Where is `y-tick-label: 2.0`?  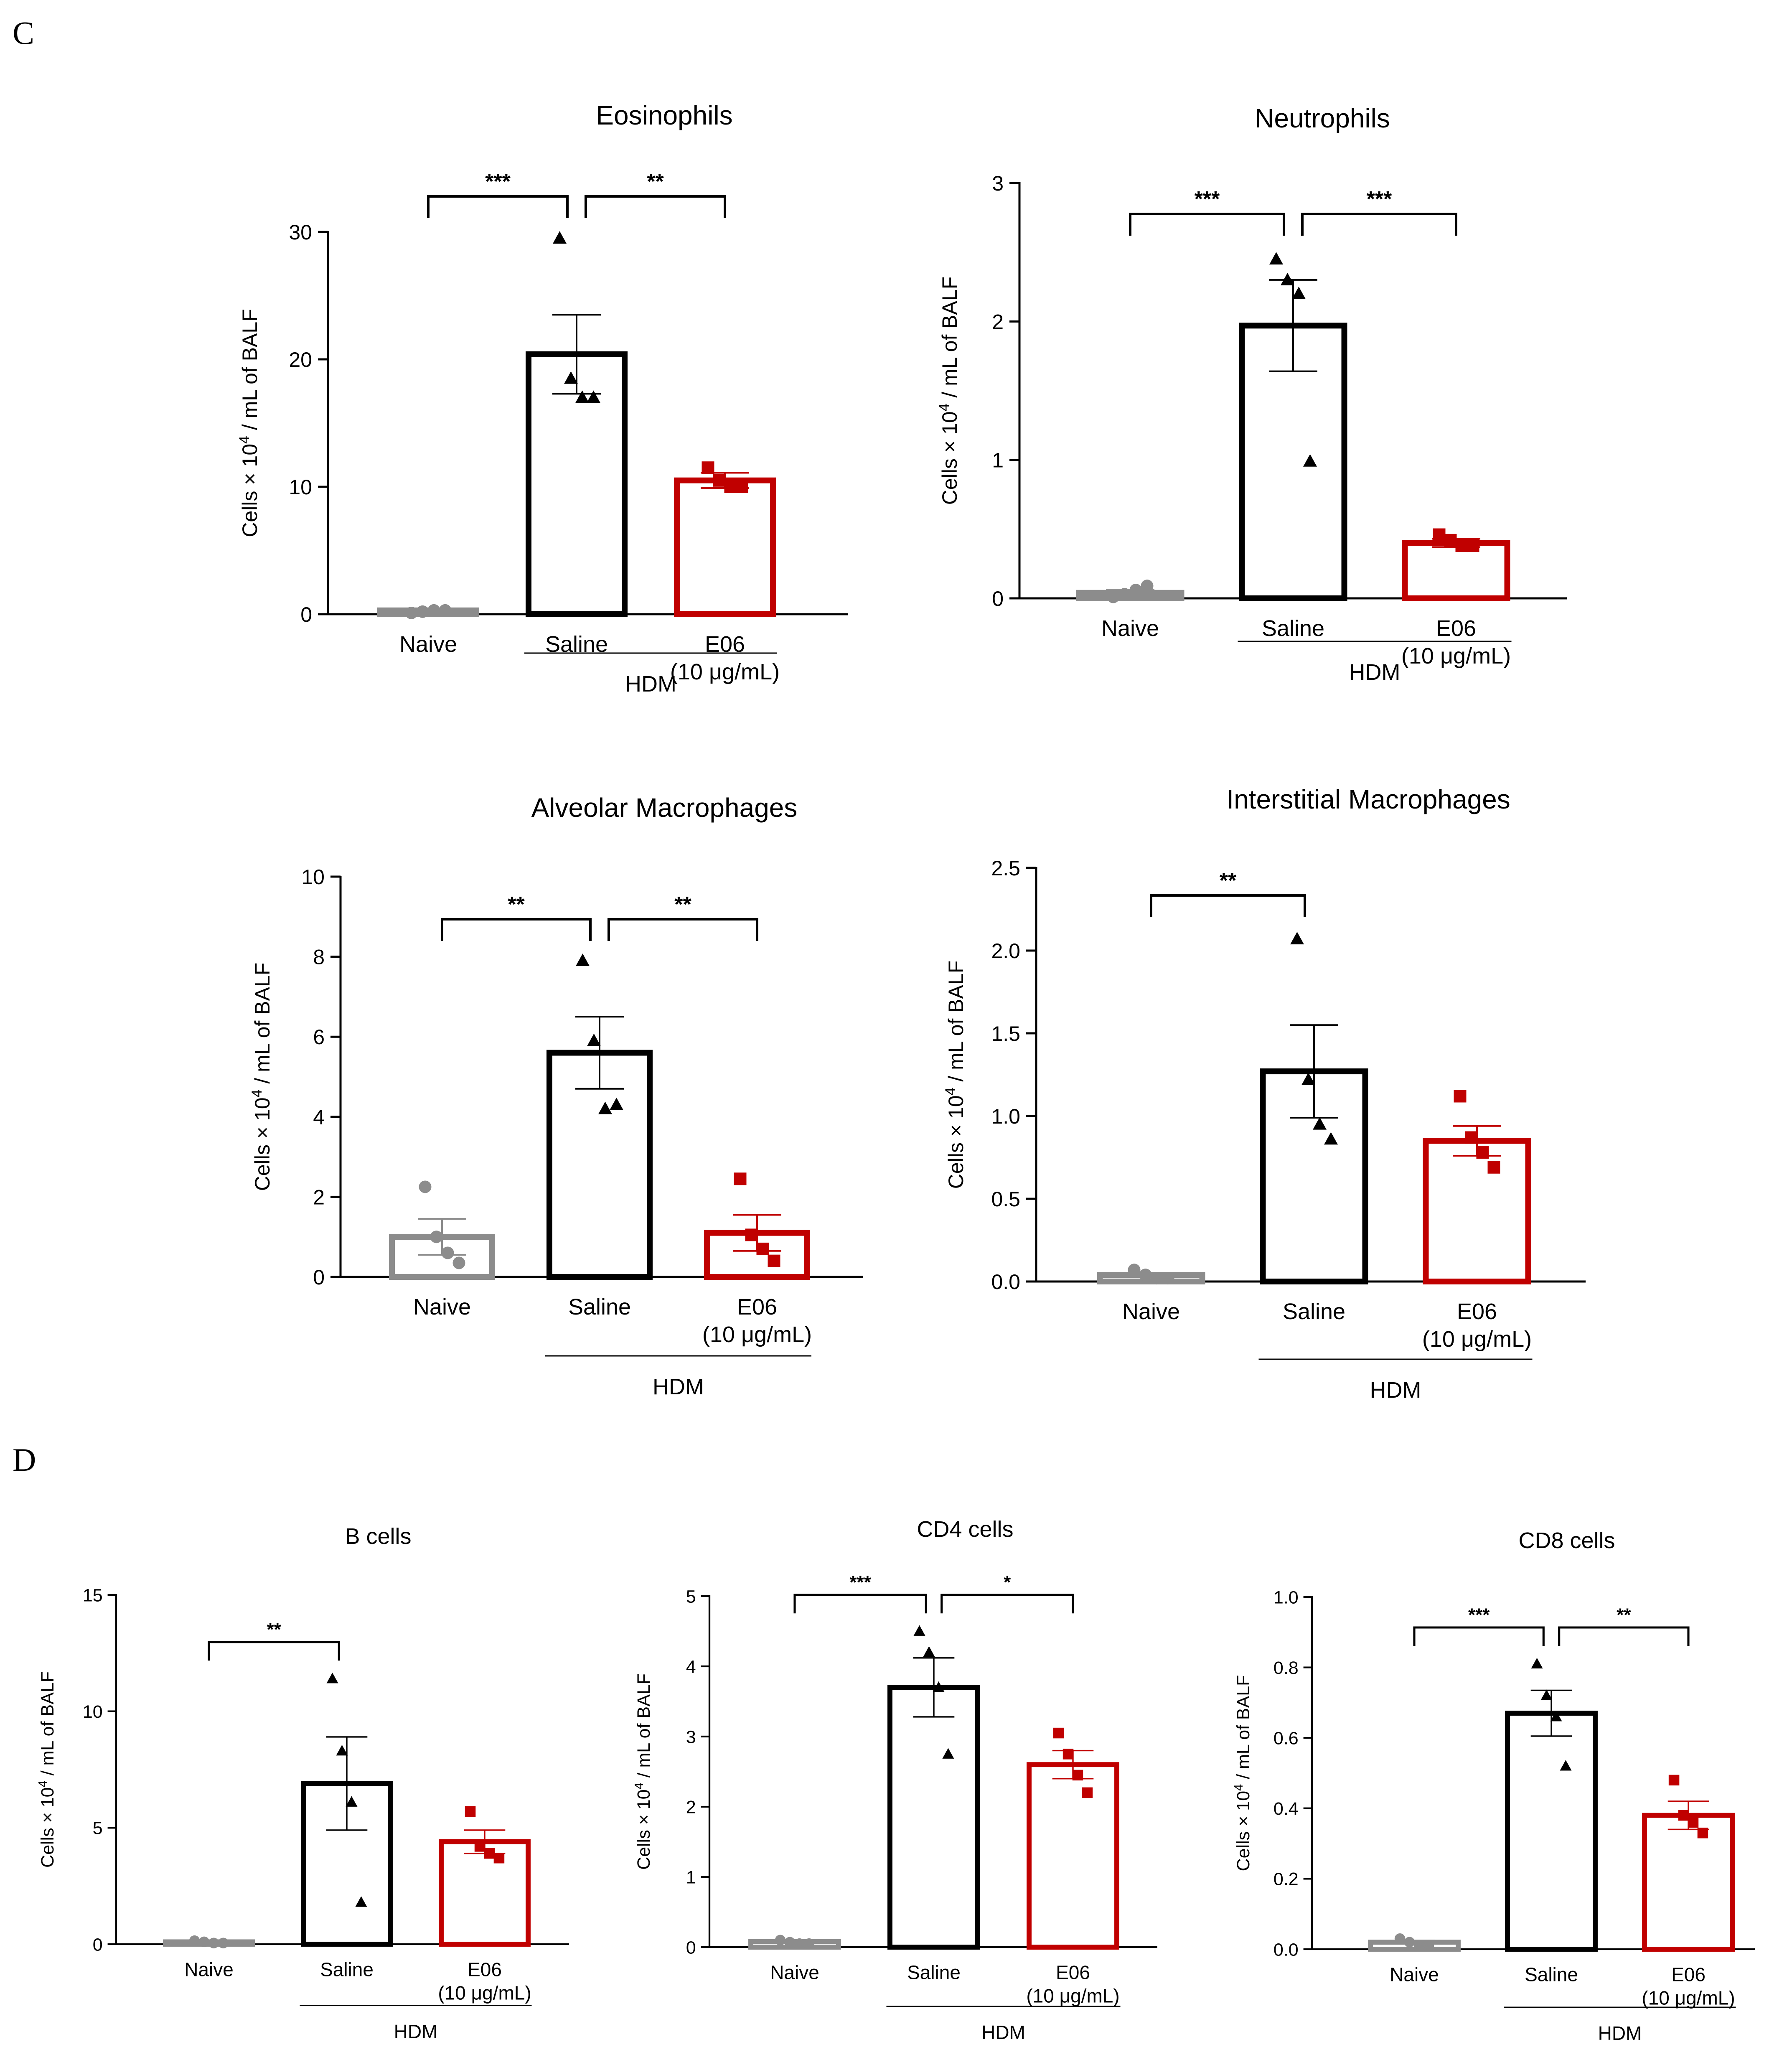
y-tick-label: 2.0 is located at coordinates (1005, 951).